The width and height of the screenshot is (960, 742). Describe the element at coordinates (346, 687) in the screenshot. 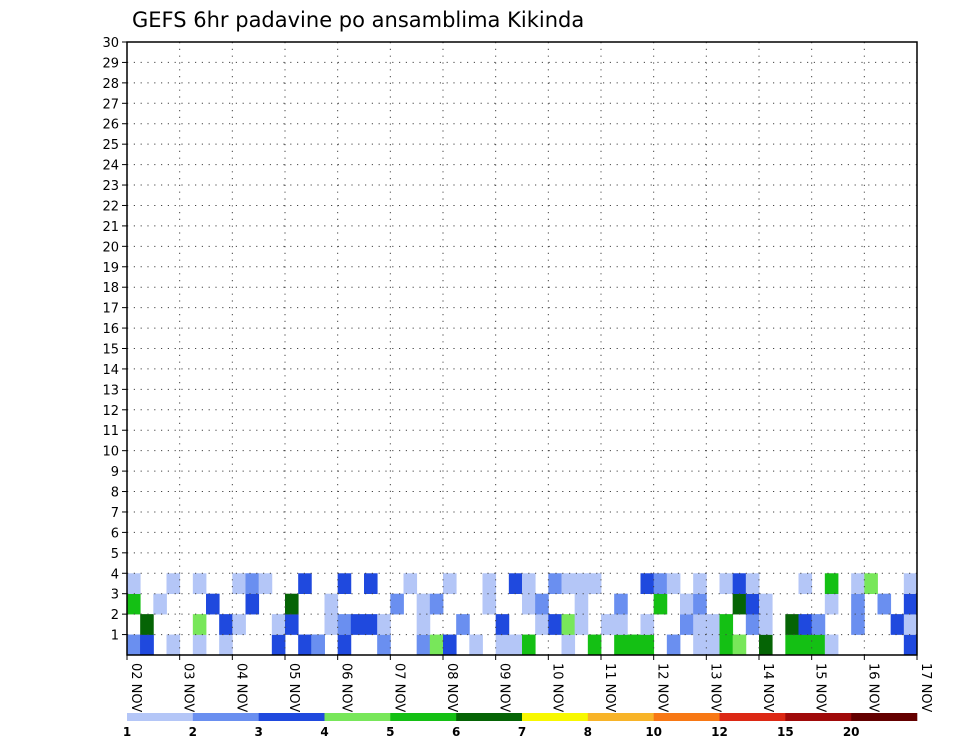

I see `x-tick-label: 06 NOV` at that location.